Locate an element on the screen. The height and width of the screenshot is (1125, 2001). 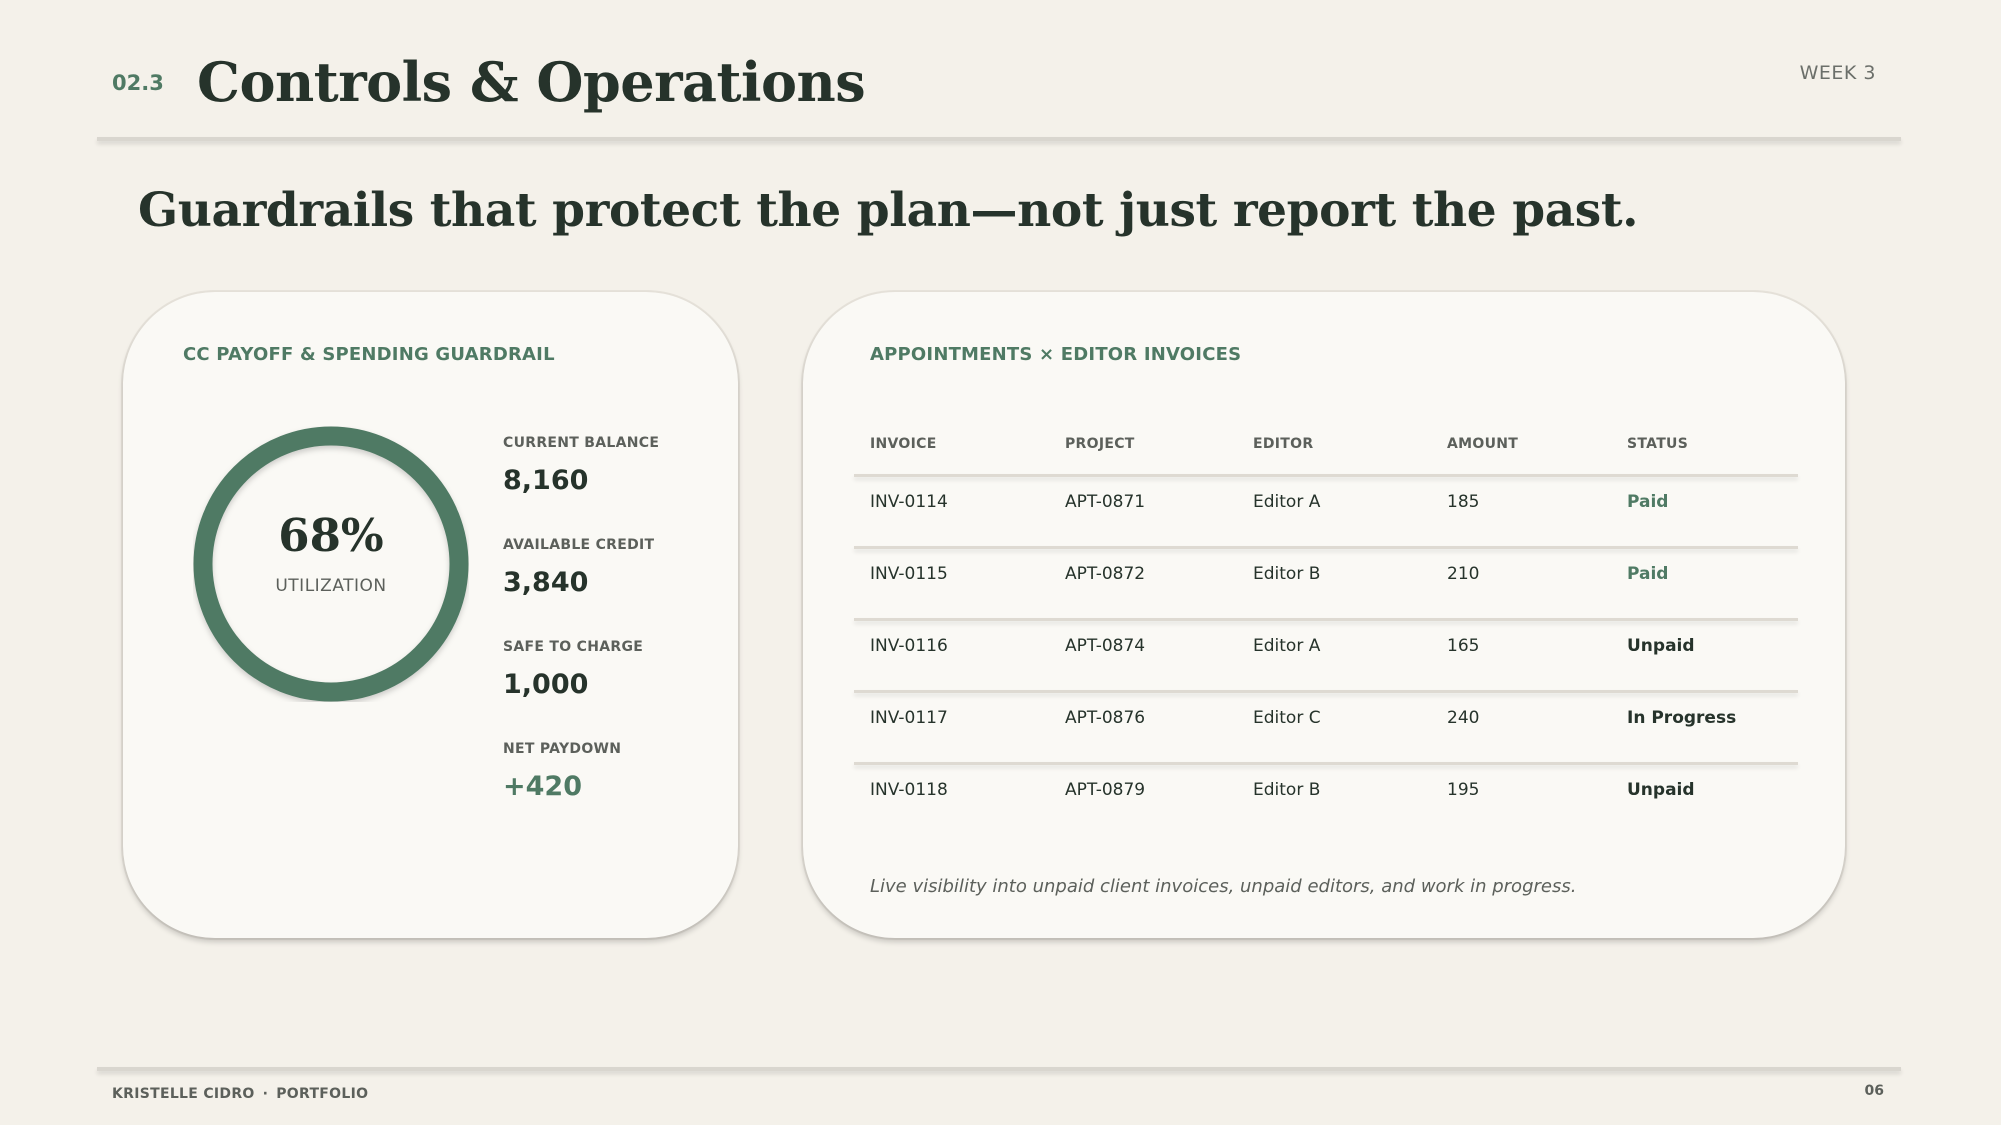
column-header-invoice: INVOICE is located at coordinates (903, 444).